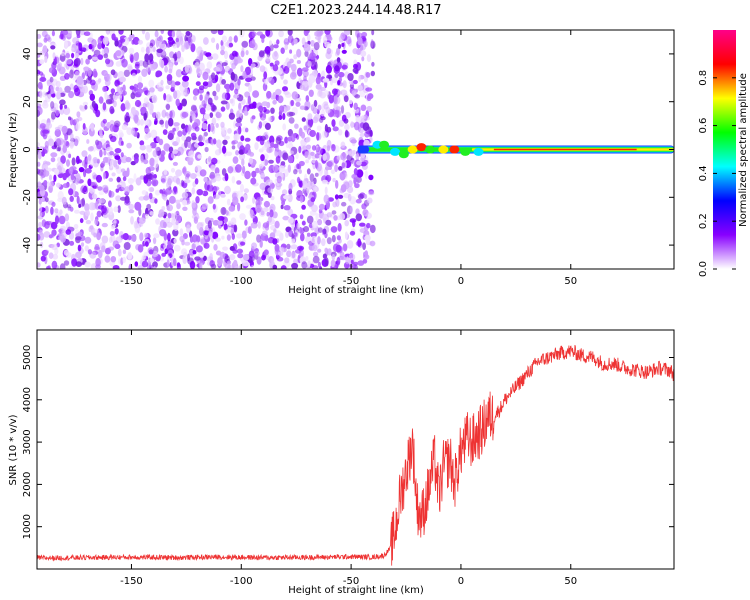 This screenshot has height=600, width=750. What do you see at coordinates (27, 399) in the screenshot?
I see `y-tick-label: 4000` at bounding box center [27, 399].